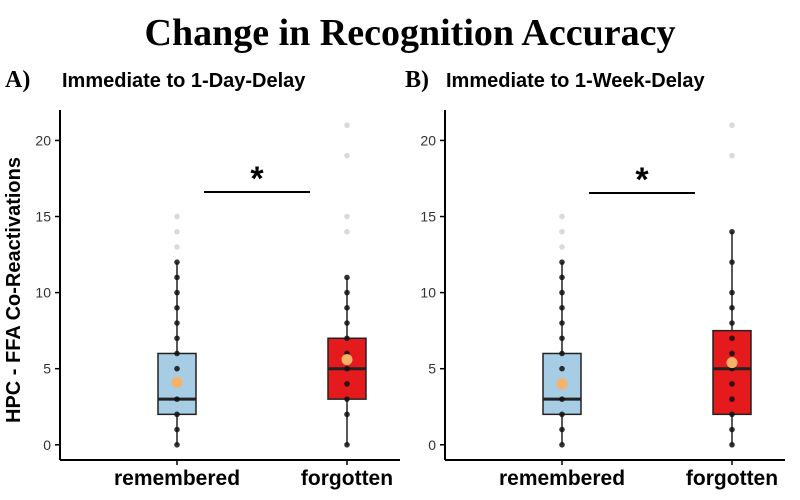 This screenshot has height=500, width=800. What do you see at coordinates (14, 290) in the screenshot?
I see `y-axis-label: HPC - FFA Co-Reactivations` at bounding box center [14, 290].